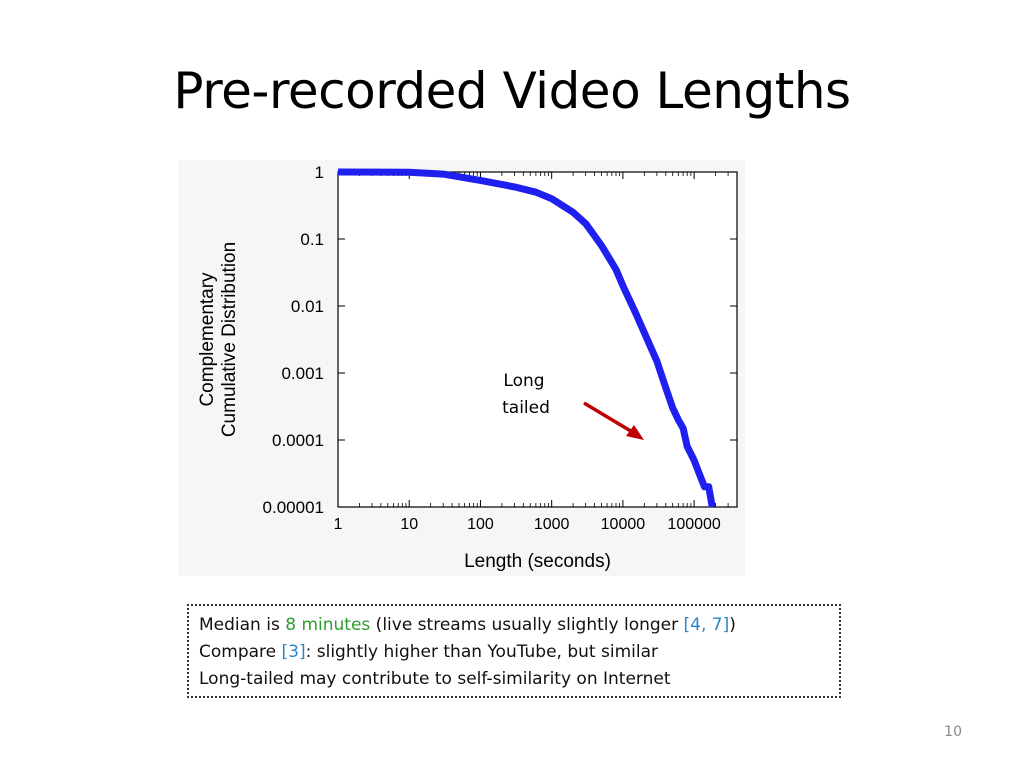 The image size is (1024, 768). I want to click on x-tick-label: 10, so click(409, 524).